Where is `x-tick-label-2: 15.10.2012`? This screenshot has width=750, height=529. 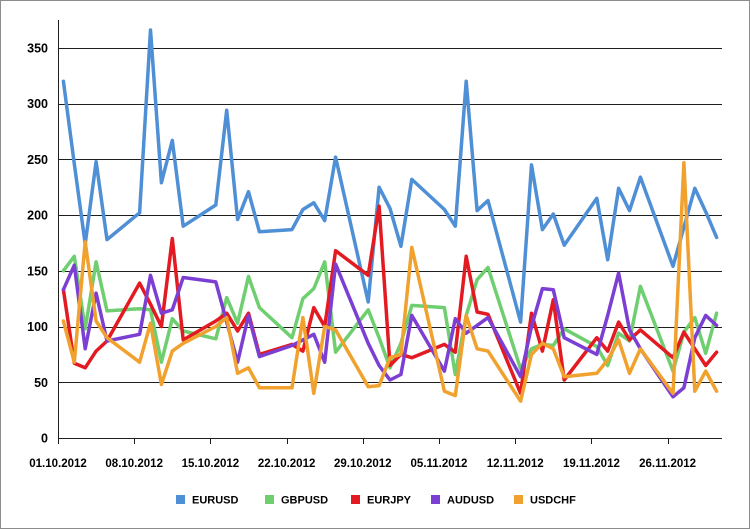
x-tick-label-2: 15.10.2012 is located at coordinates (211, 464).